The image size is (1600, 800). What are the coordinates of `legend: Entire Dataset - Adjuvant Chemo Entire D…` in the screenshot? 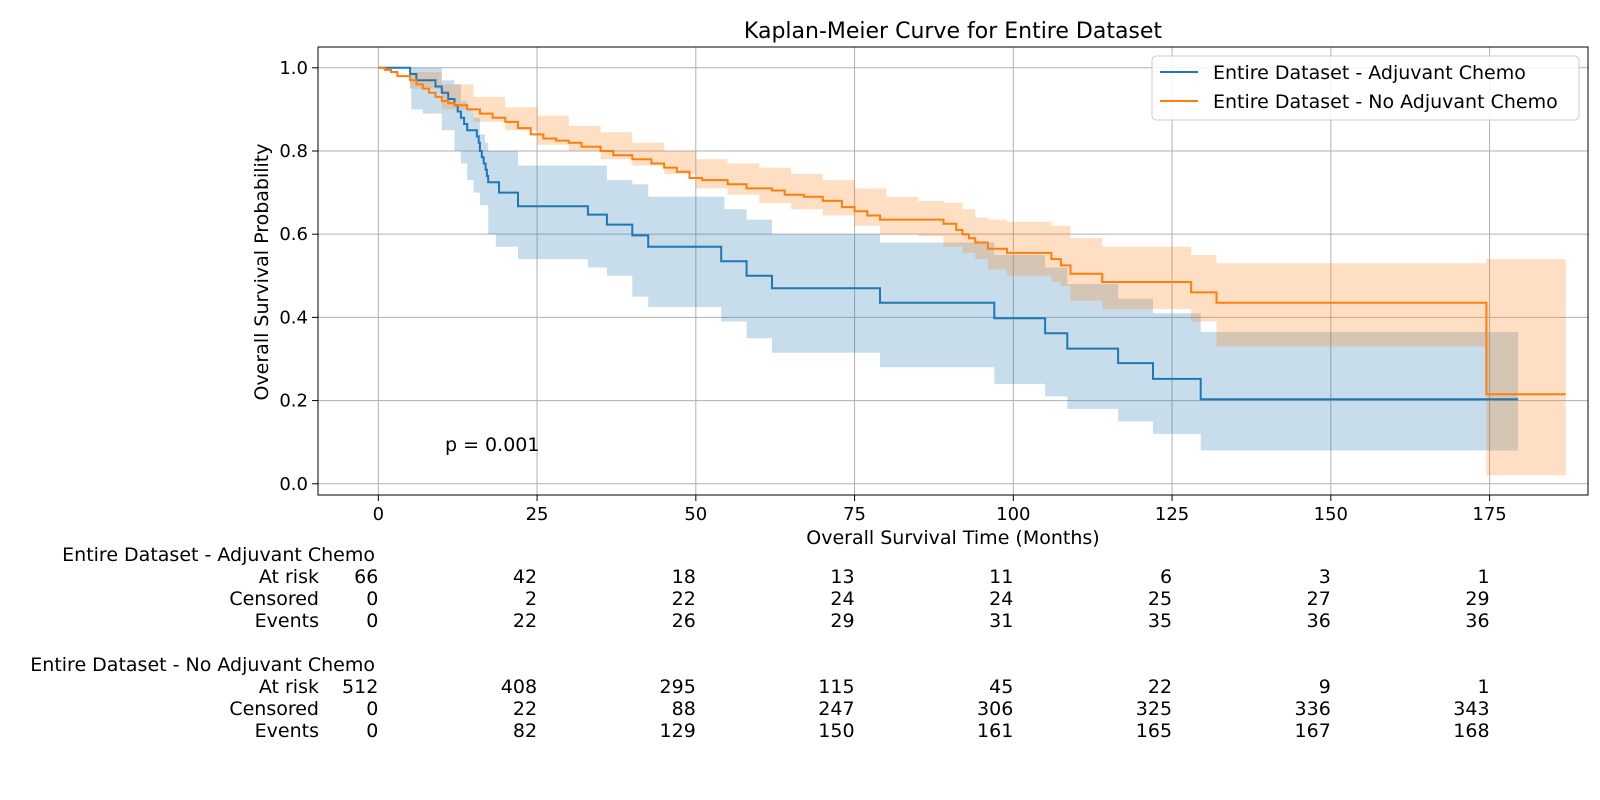 It's located at (1365, 88).